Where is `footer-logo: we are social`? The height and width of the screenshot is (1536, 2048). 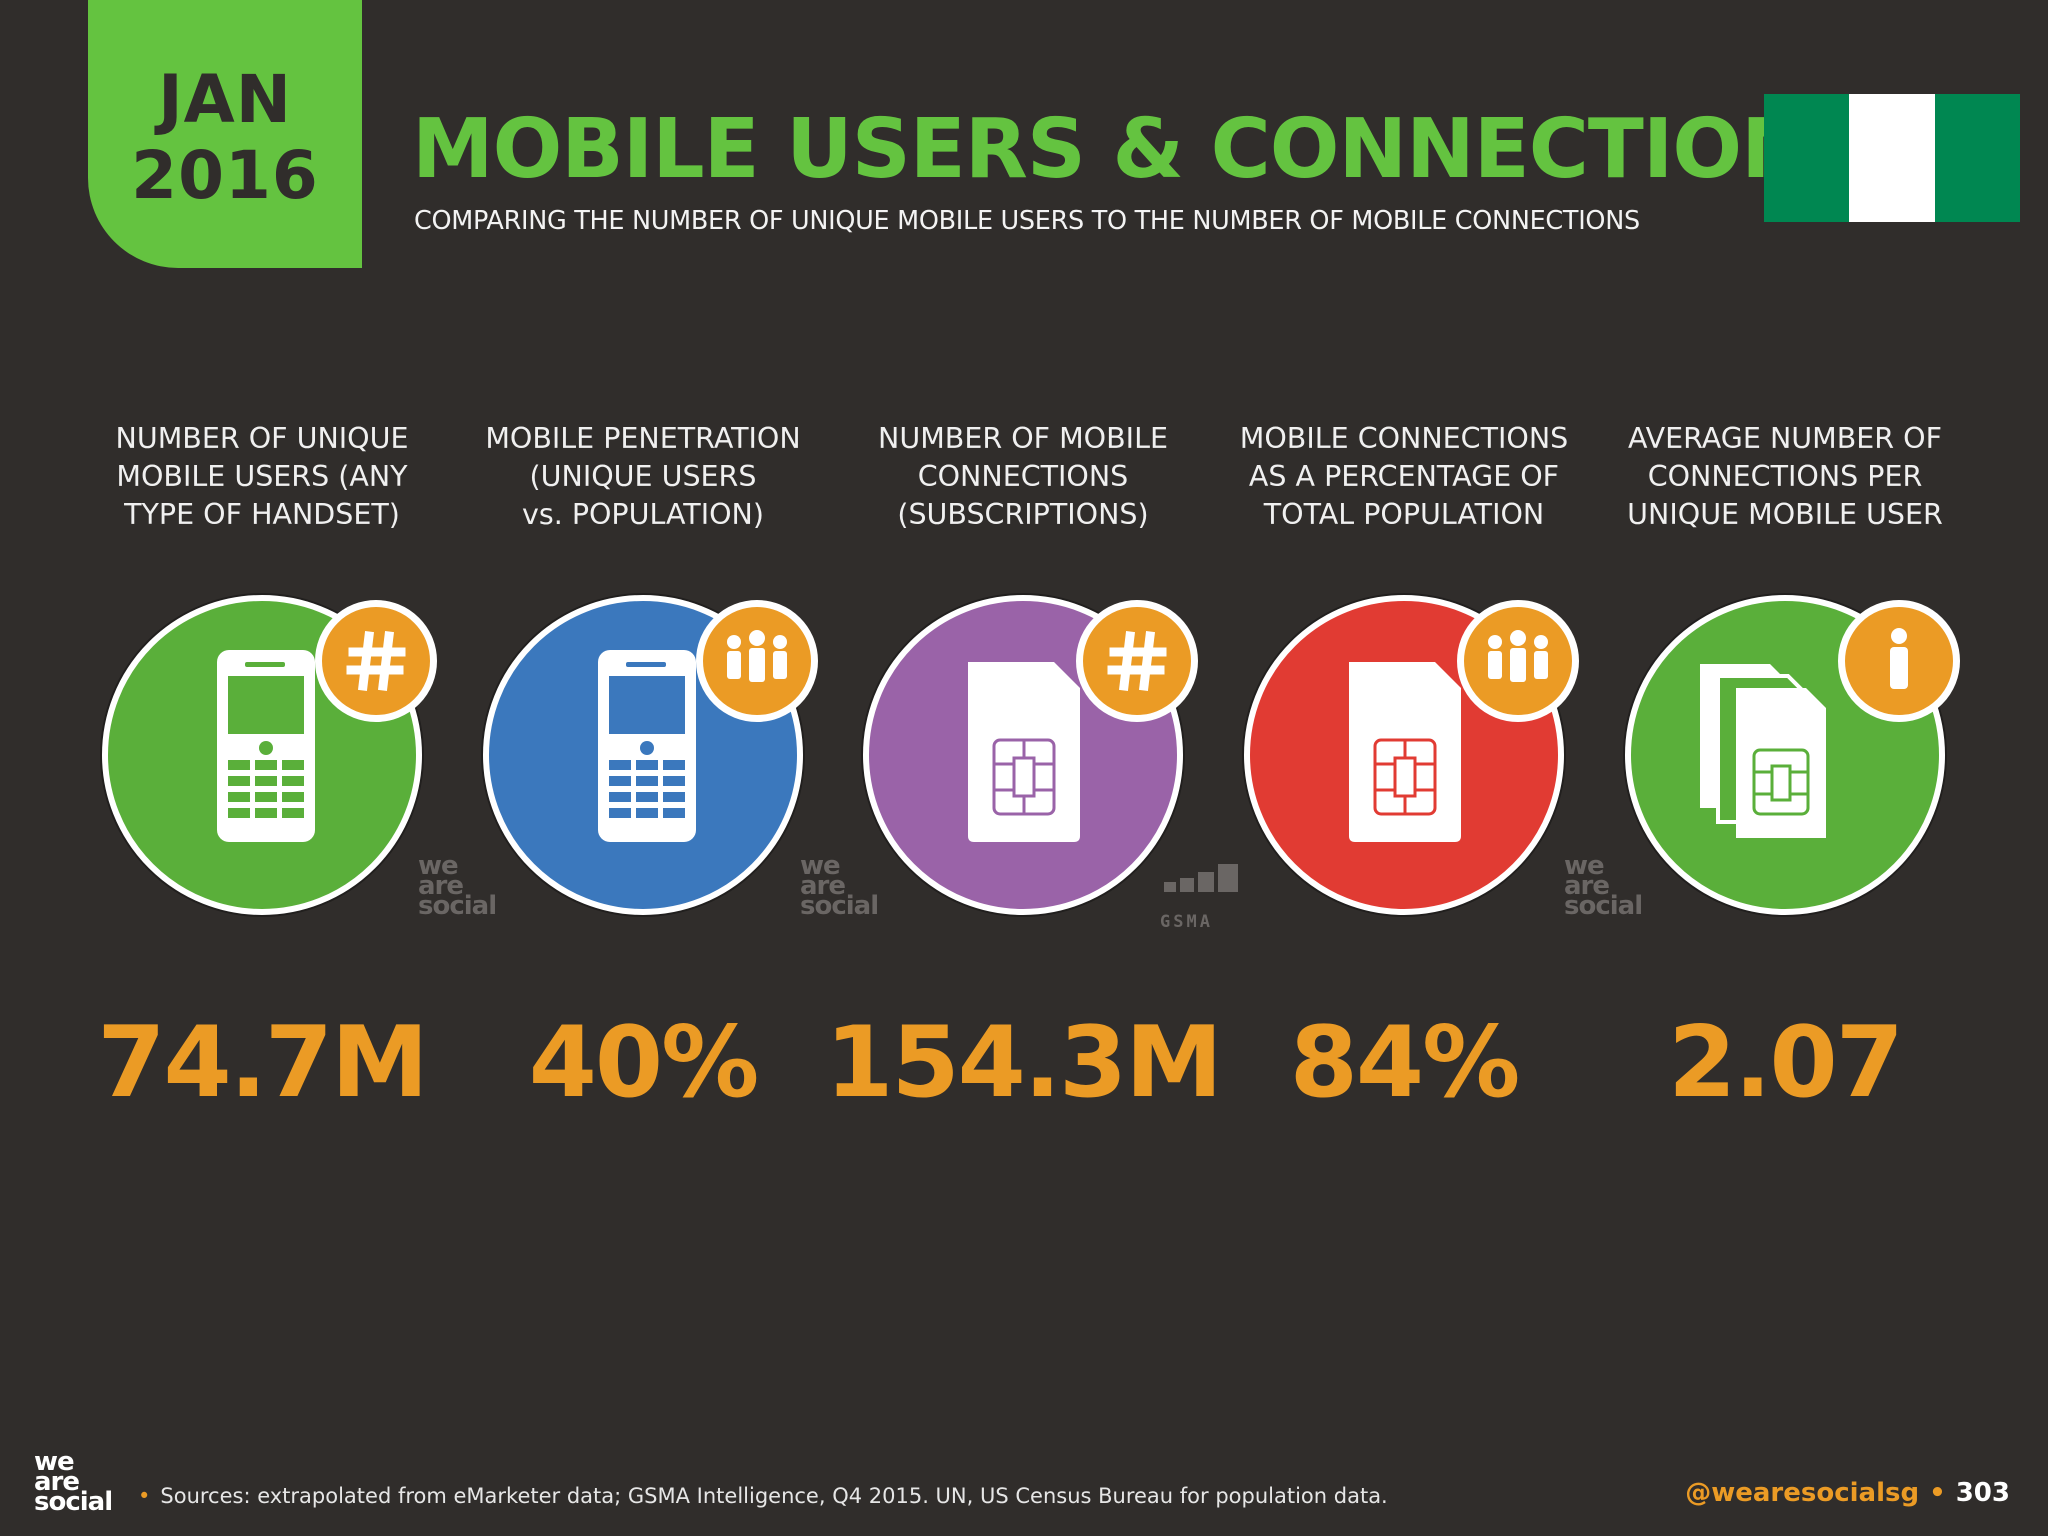
footer-logo: we are social is located at coordinates (73, 1482).